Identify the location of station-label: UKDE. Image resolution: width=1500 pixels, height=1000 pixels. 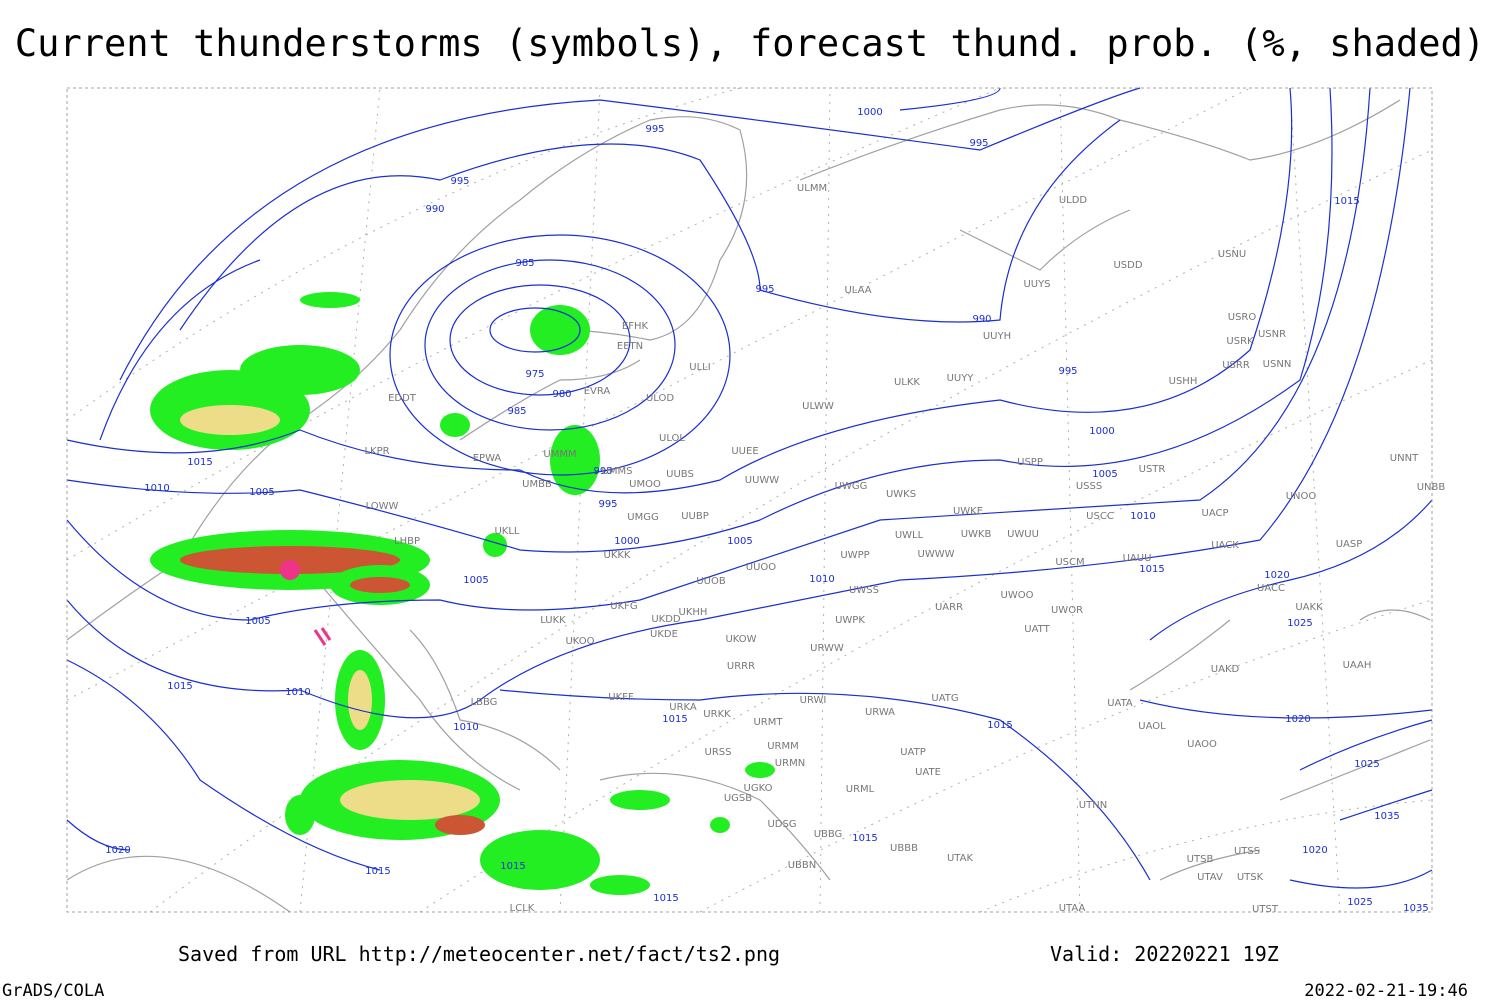
(664, 634).